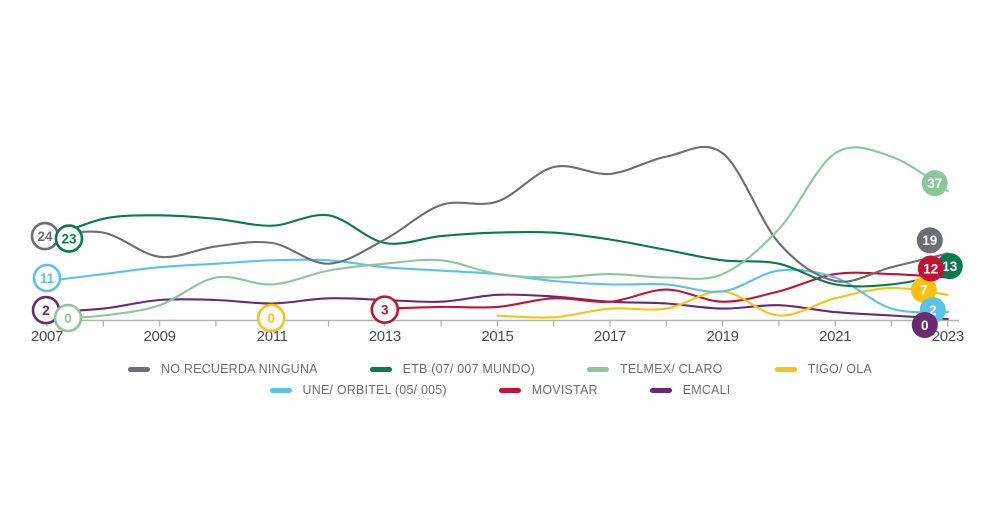 This screenshot has height=530, width=1000. I want to click on marker-value: 3, so click(385, 309).